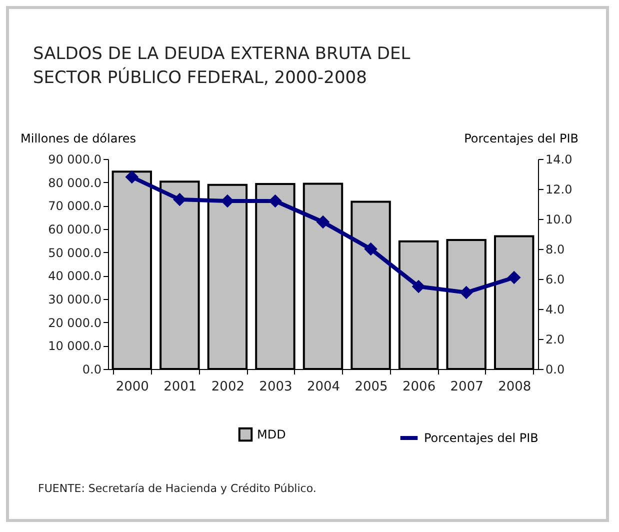 Image resolution: width=619 pixels, height=532 pixels. What do you see at coordinates (271, 435) in the screenshot?
I see `legend-label: MDD` at bounding box center [271, 435].